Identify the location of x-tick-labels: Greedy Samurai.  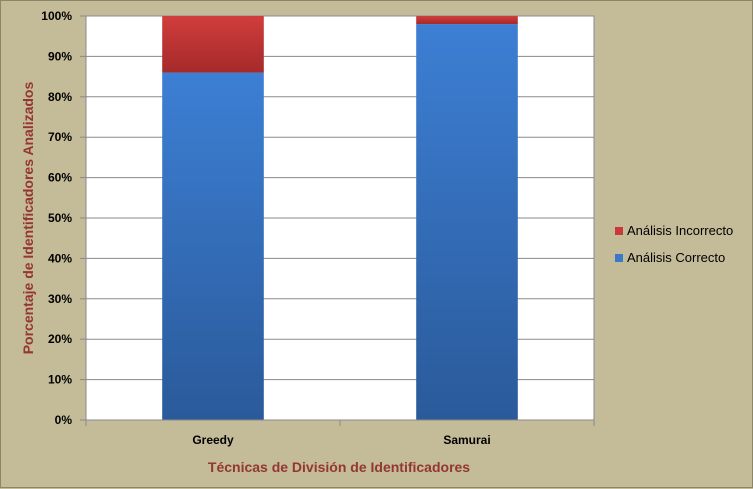
(341, 440).